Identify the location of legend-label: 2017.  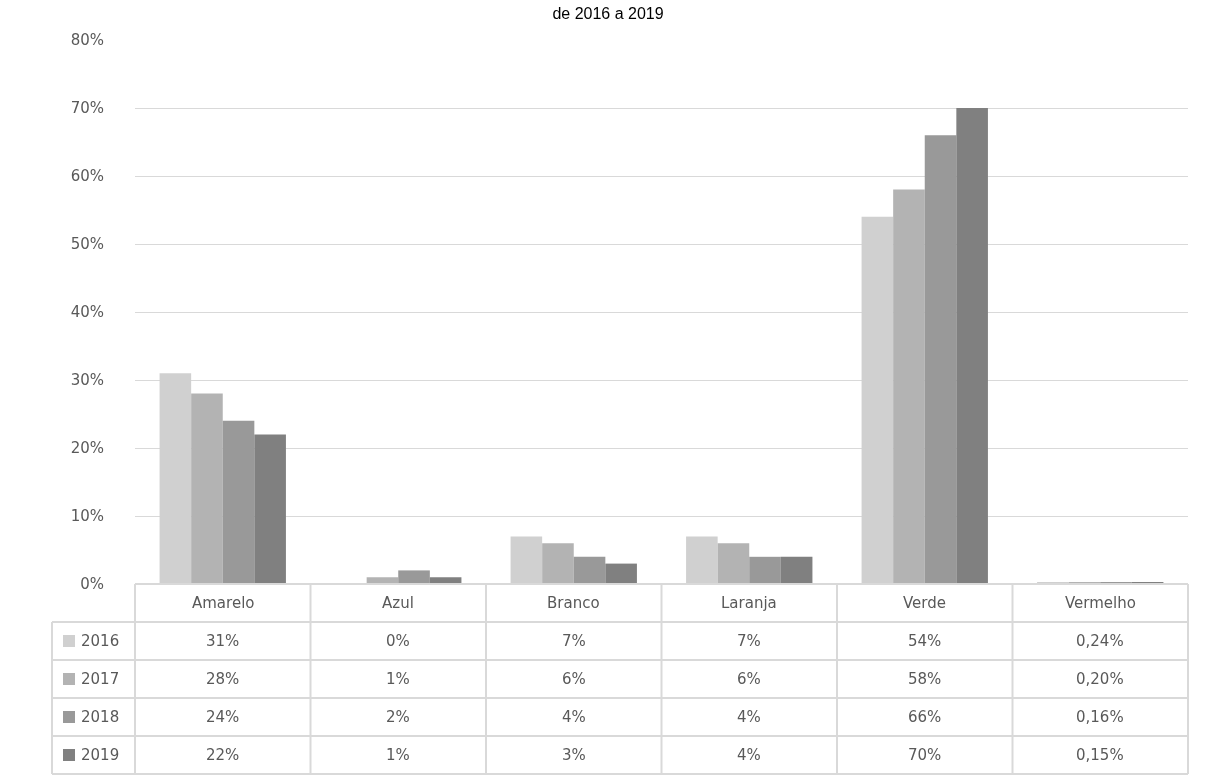
(100, 679).